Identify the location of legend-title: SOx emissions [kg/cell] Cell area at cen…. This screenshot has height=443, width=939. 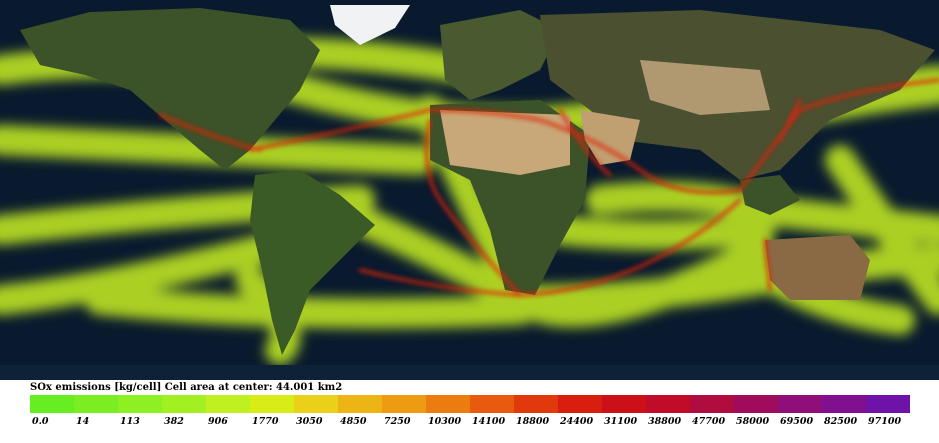
(186, 387).